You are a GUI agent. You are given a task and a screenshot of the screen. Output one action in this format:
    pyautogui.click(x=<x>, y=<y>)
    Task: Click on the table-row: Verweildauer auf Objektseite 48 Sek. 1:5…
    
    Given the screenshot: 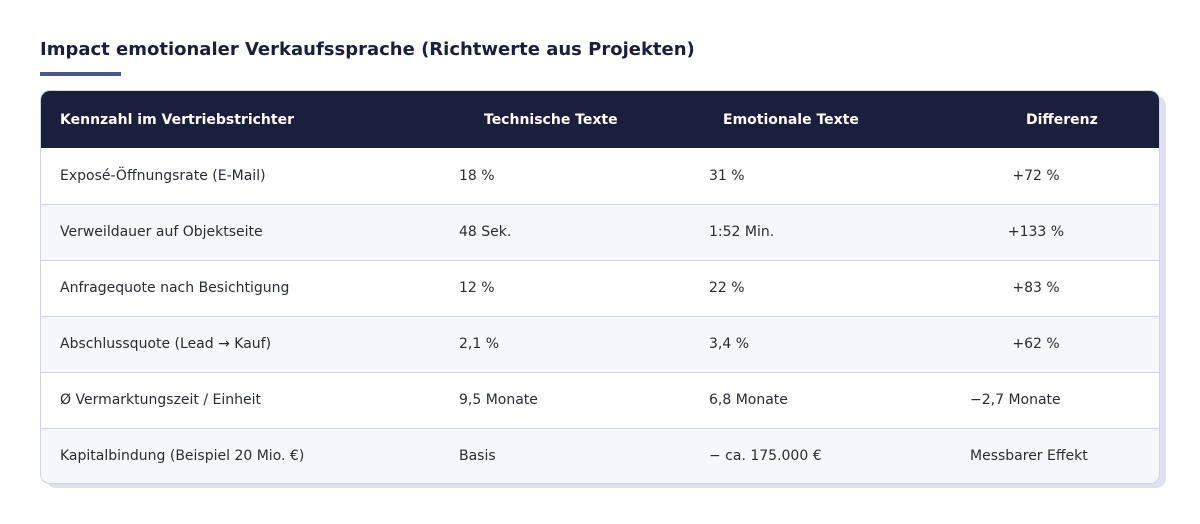 What is the action you would take?
    pyautogui.click(x=600, y=232)
    